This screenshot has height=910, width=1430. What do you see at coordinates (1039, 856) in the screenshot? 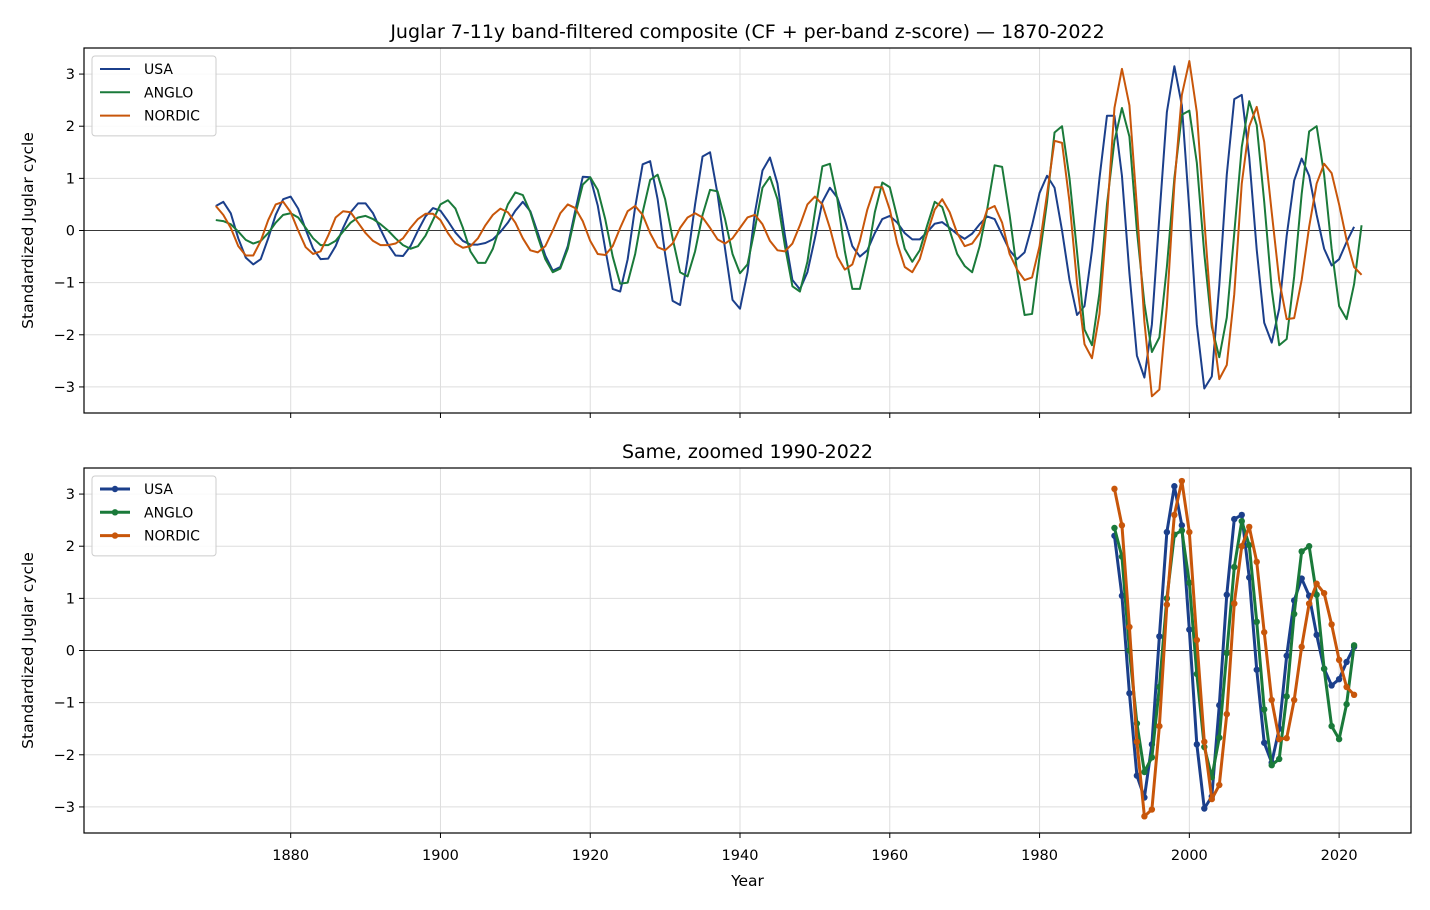
I see `x-tick-label: 1980` at bounding box center [1039, 856].